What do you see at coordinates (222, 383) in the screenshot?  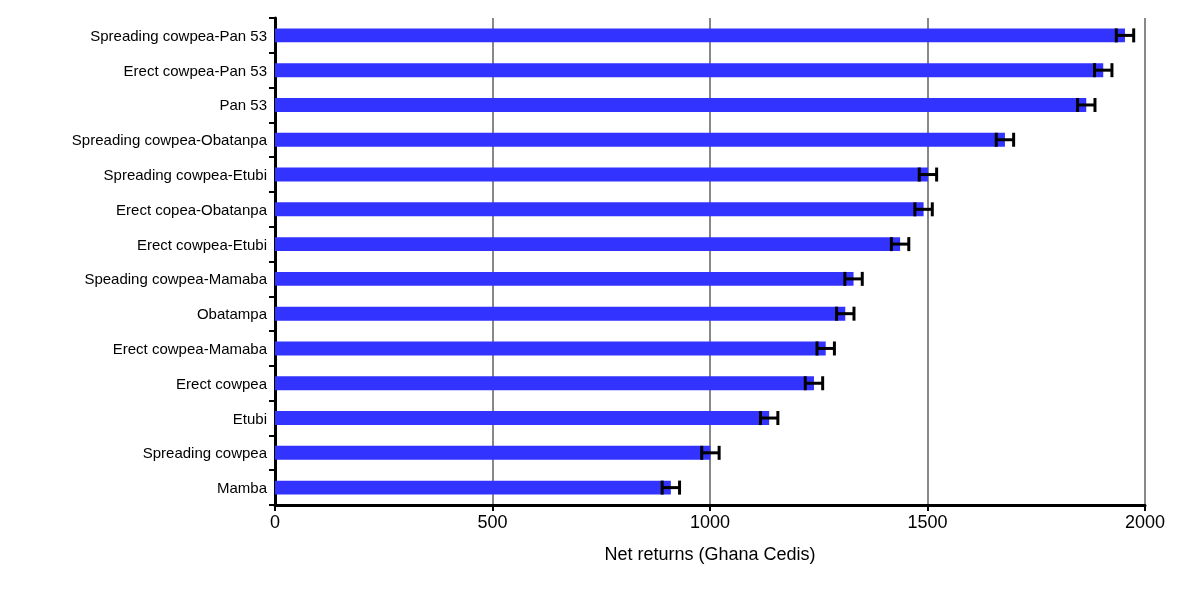 I see `y-tick-label: Erect cowpea` at bounding box center [222, 383].